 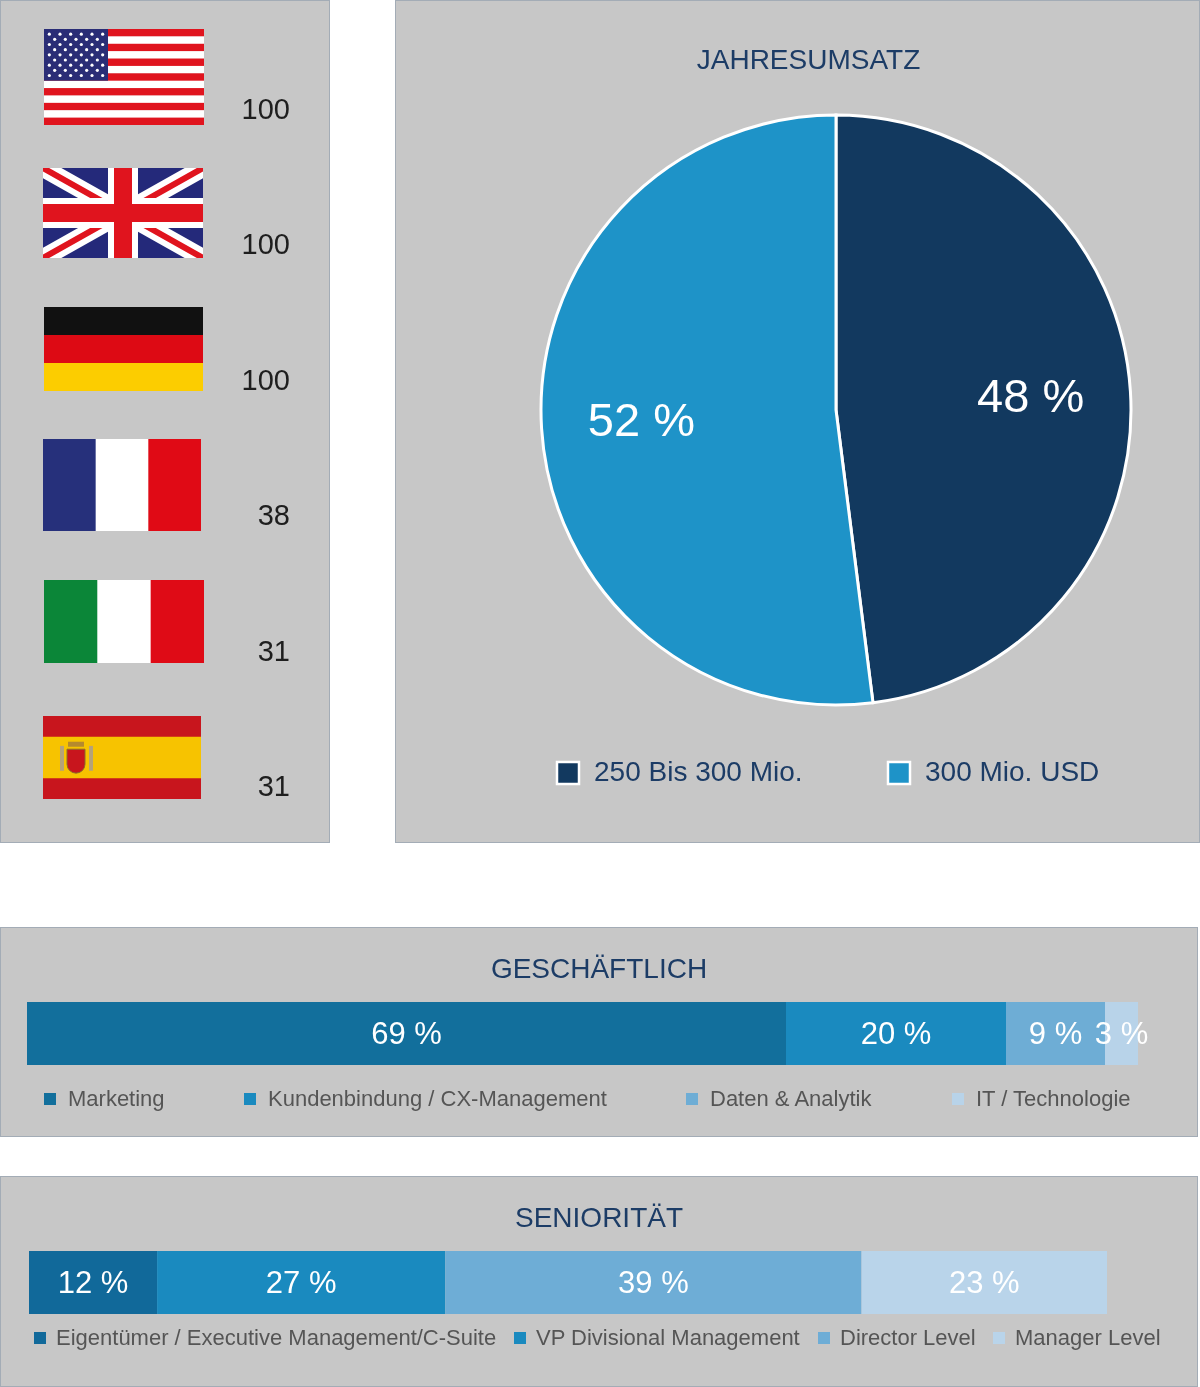 What do you see at coordinates (437, 1098) in the screenshot?
I see `legend-label: Kundenbindung / CX-Management` at bounding box center [437, 1098].